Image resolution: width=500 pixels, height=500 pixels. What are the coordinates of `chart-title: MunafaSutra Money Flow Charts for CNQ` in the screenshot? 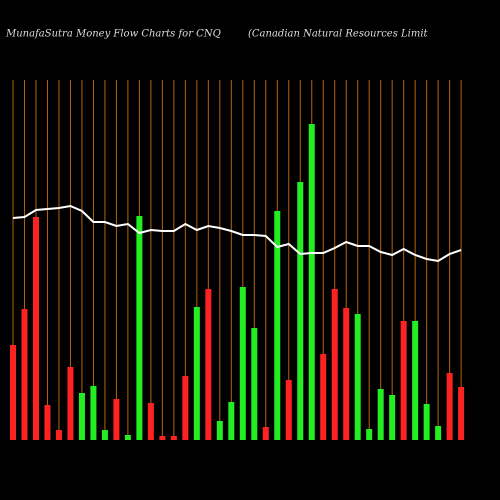 It's located at (113, 34).